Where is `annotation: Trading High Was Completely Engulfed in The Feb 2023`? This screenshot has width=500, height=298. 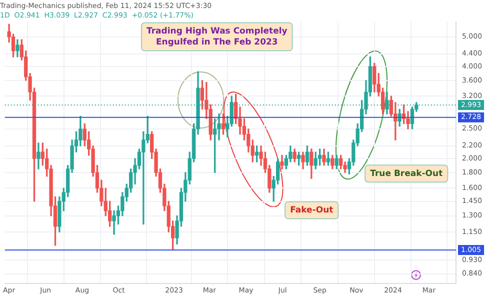
annotation: Trading High Was Completely Engulfed in The Feb 2023 is located at coordinates (217, 37).